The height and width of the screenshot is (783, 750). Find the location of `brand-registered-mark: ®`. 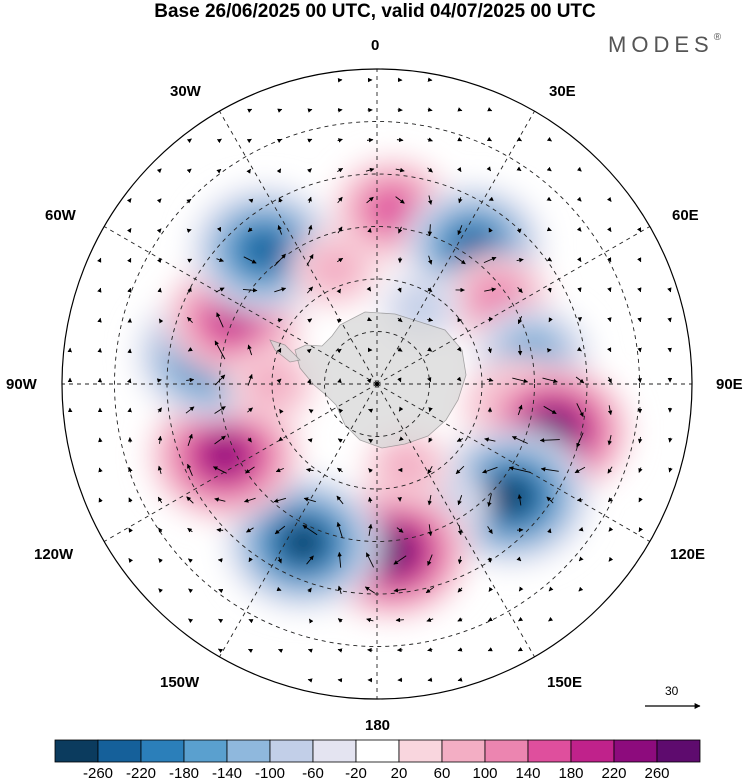

brand-registered-mark: ® is located at coordinates (717, 37).